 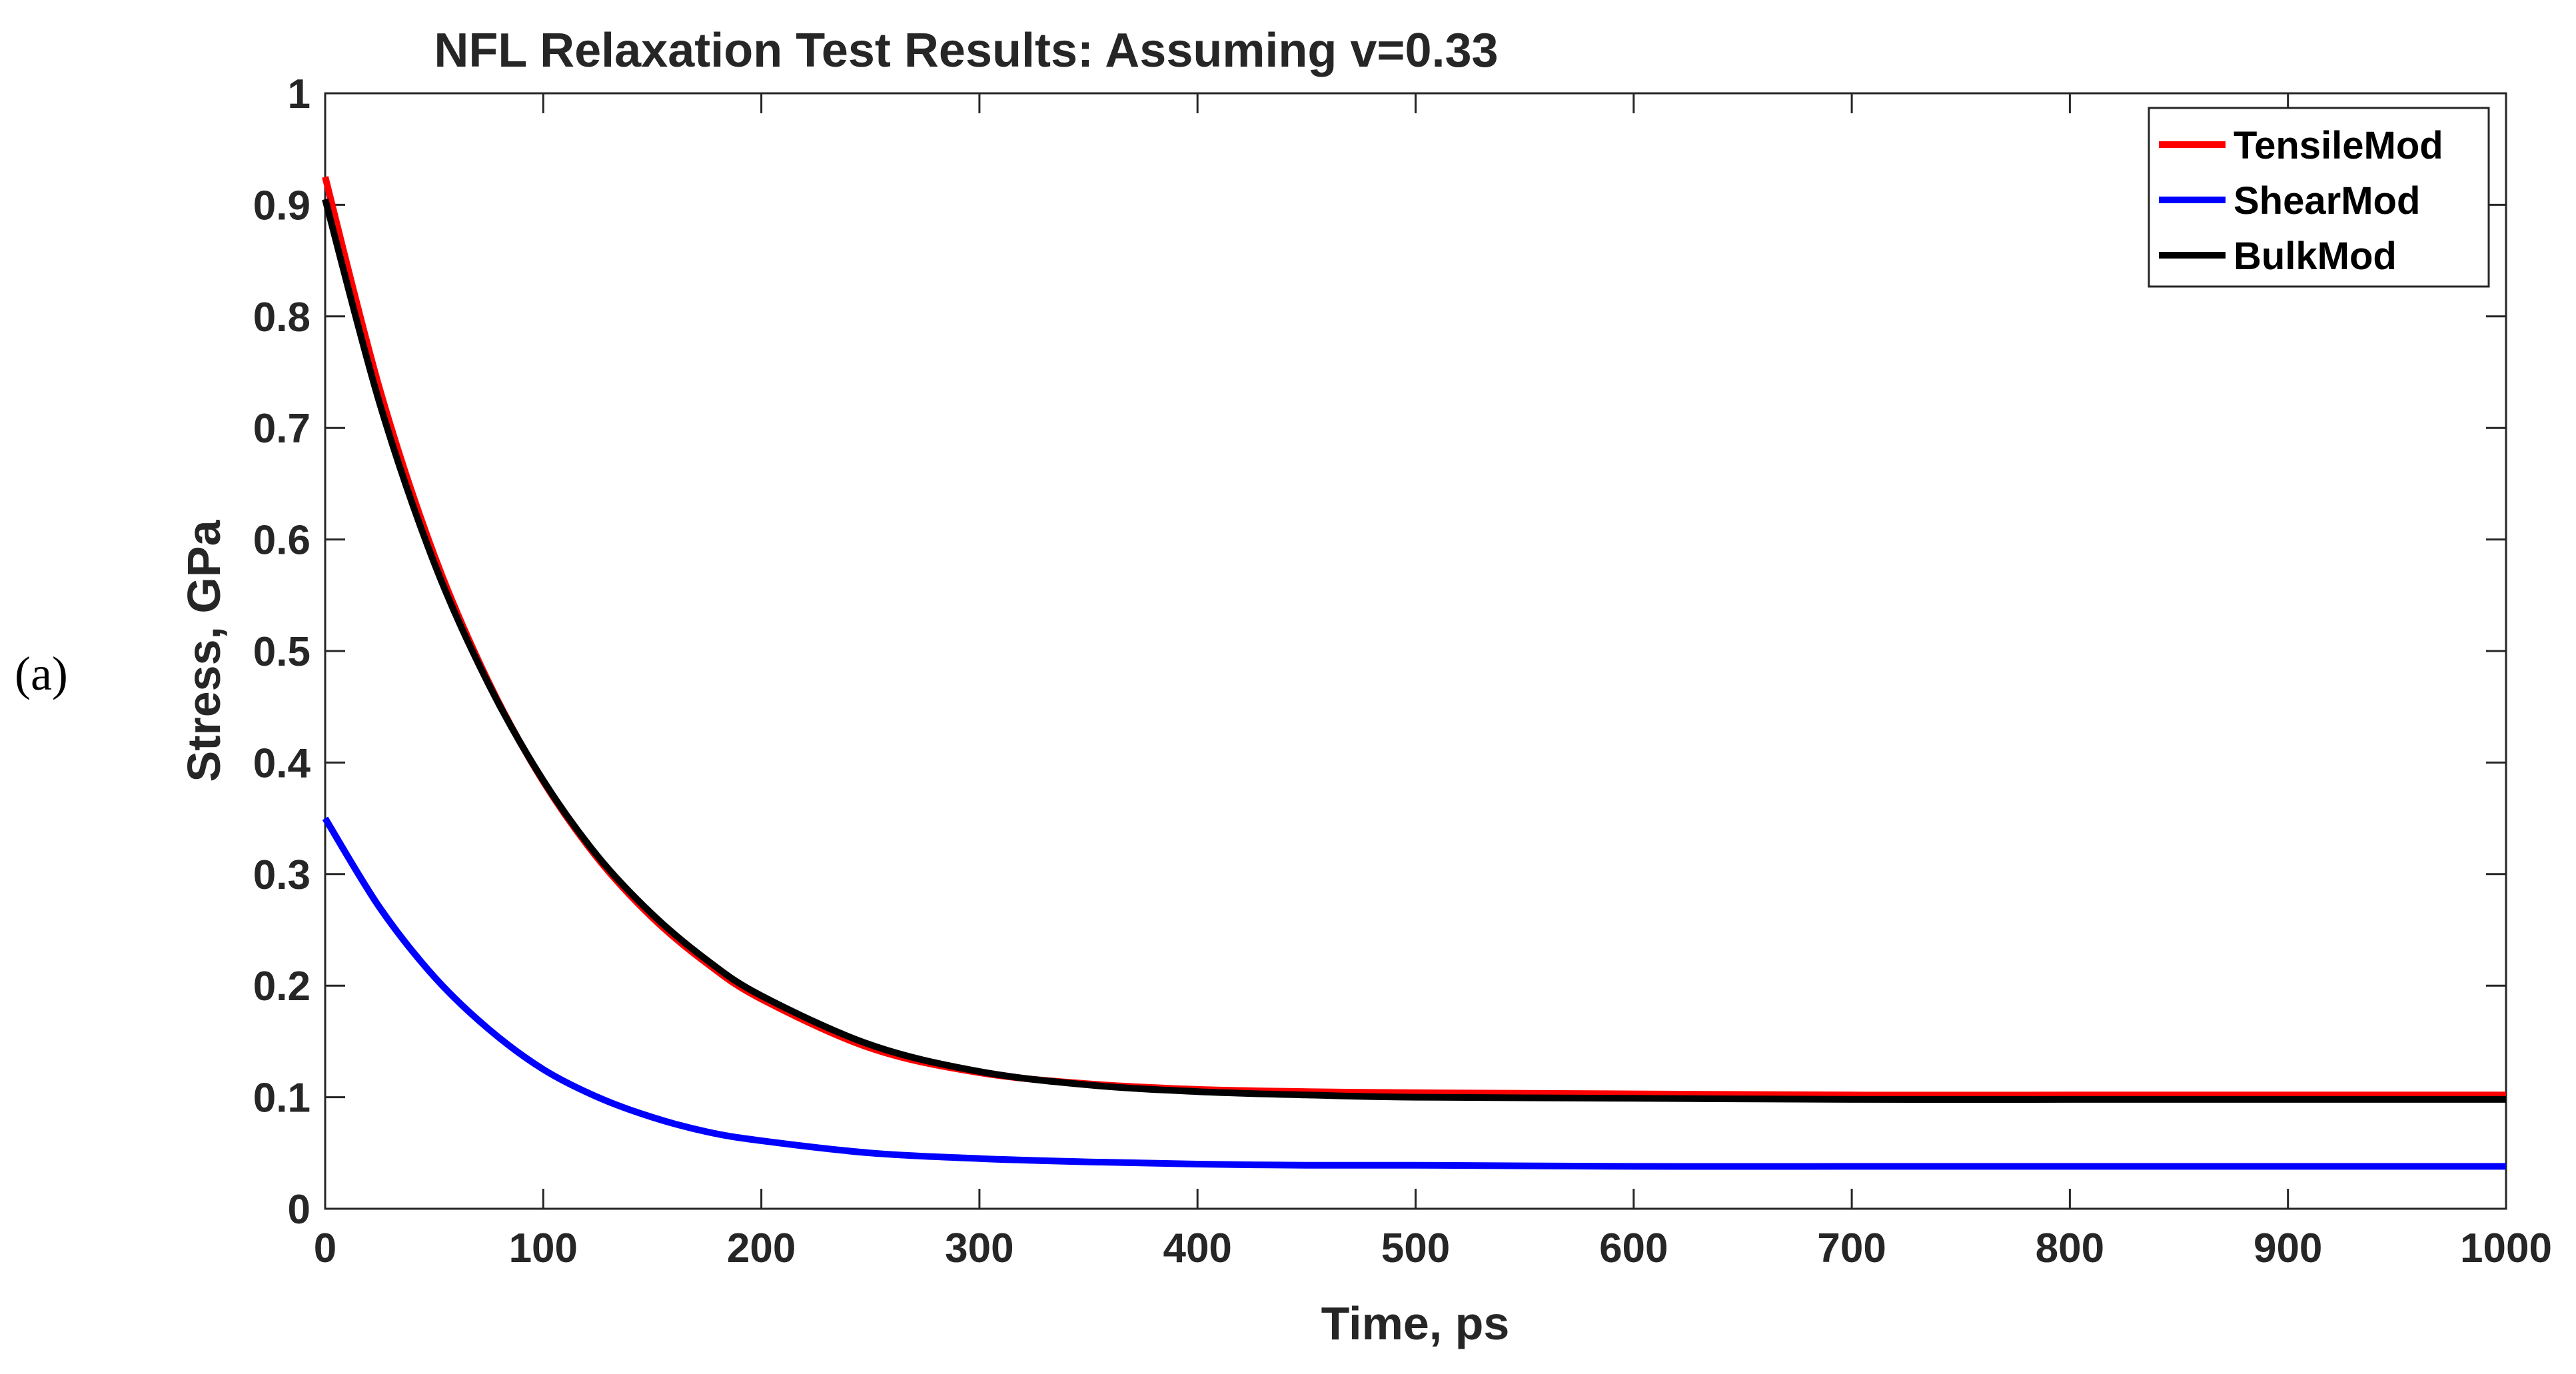 I want to click on x-tick-label: 900, so click(x=2288, y=1248).